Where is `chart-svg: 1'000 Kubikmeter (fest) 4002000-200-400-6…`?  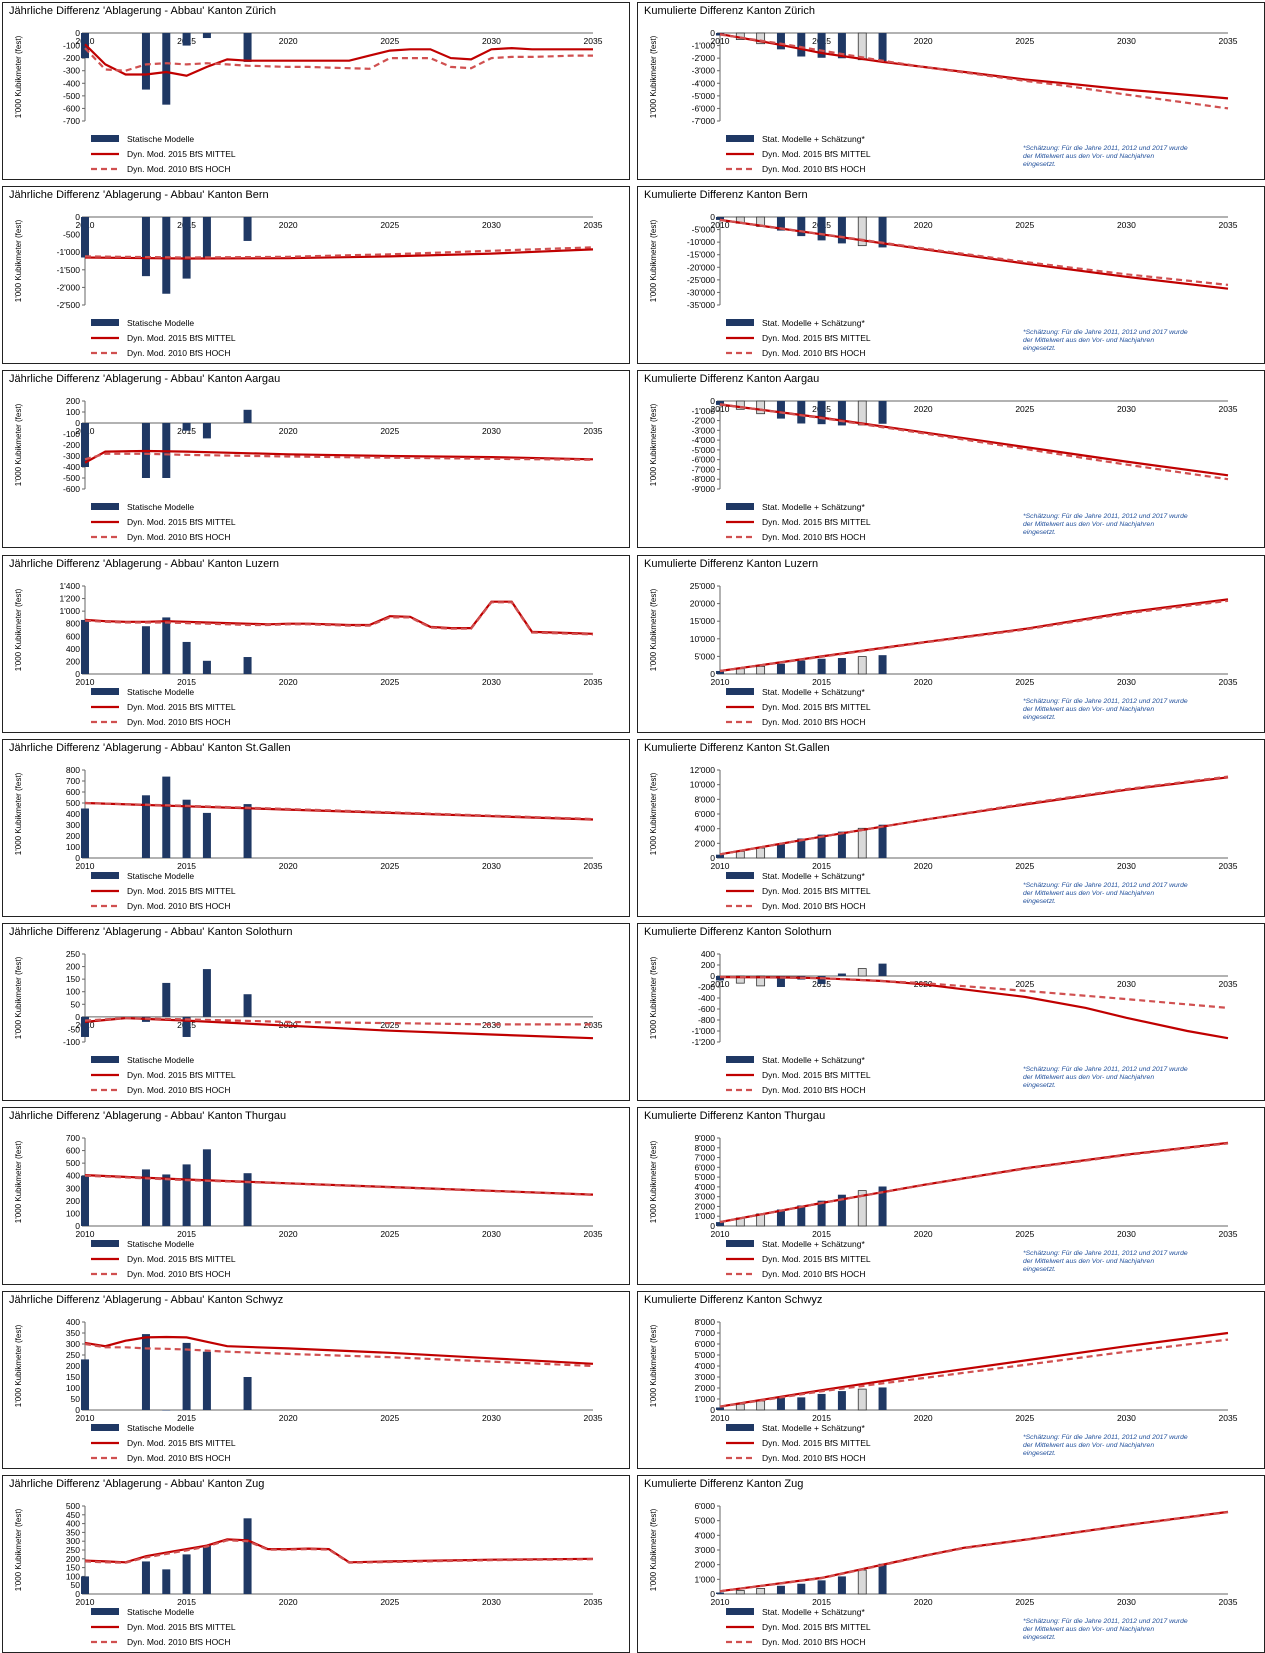
chart-svg: 1'000 Kubikmeter (fest) 4002000-200-400-6… is located at coordinates (943, 1022).